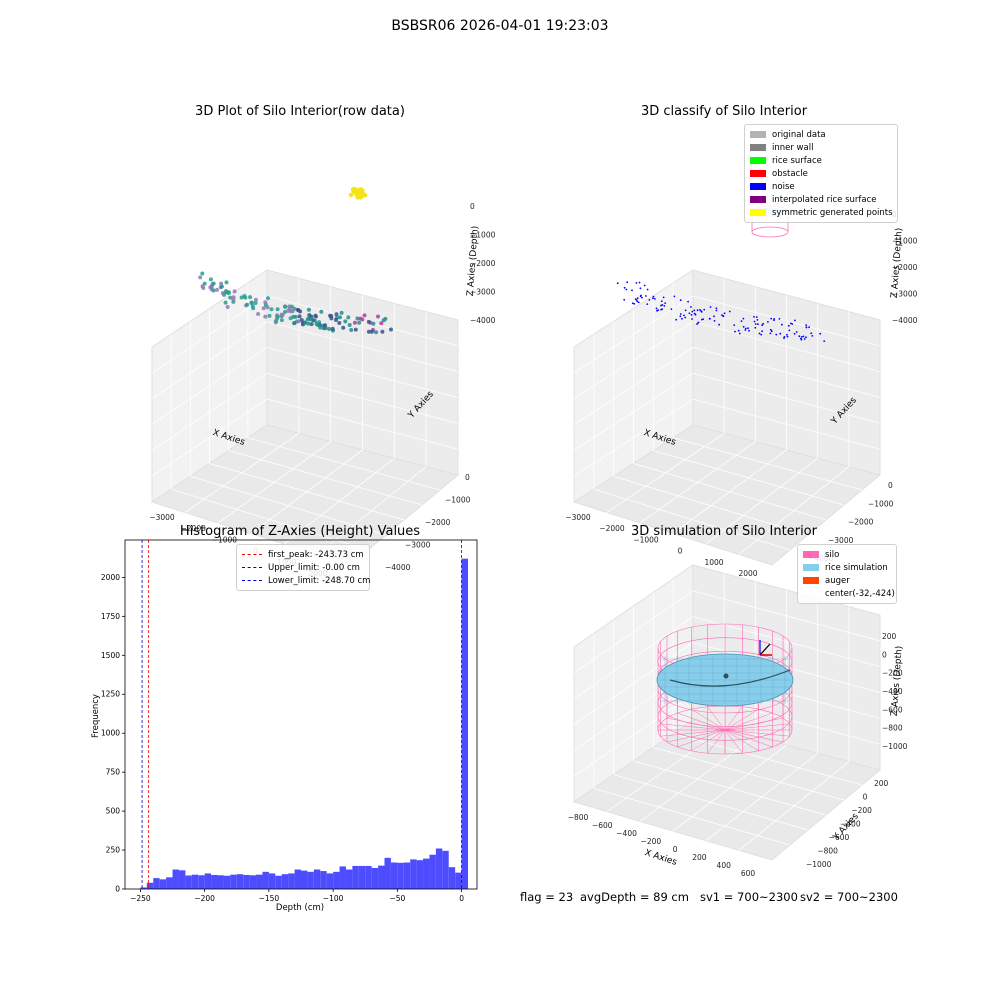  I want to click on legend-item-symmetric: symmetric generated points, so click(821, 212).